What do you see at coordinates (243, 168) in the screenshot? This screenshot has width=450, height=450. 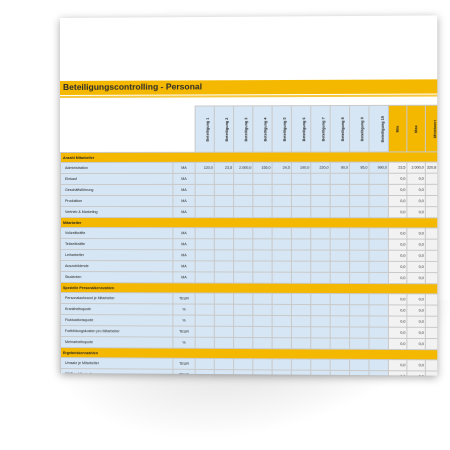 I see `data-cell: 2.000,0` at bounding box center [243, 168].